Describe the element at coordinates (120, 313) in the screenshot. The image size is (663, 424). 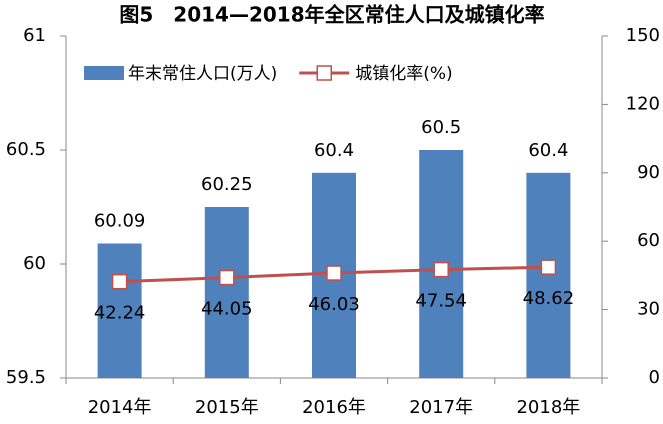
I see `line-value-label: 42.24` at that location.